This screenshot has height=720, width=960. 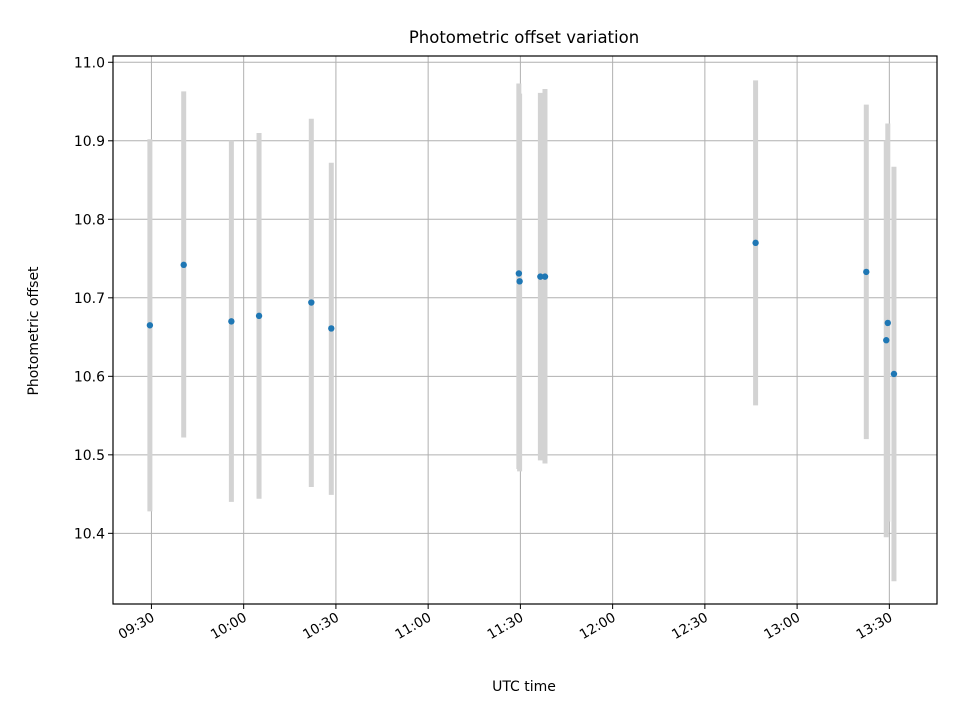 I want to click on y-tick-label: 10.8, so click(x=89, y=220).